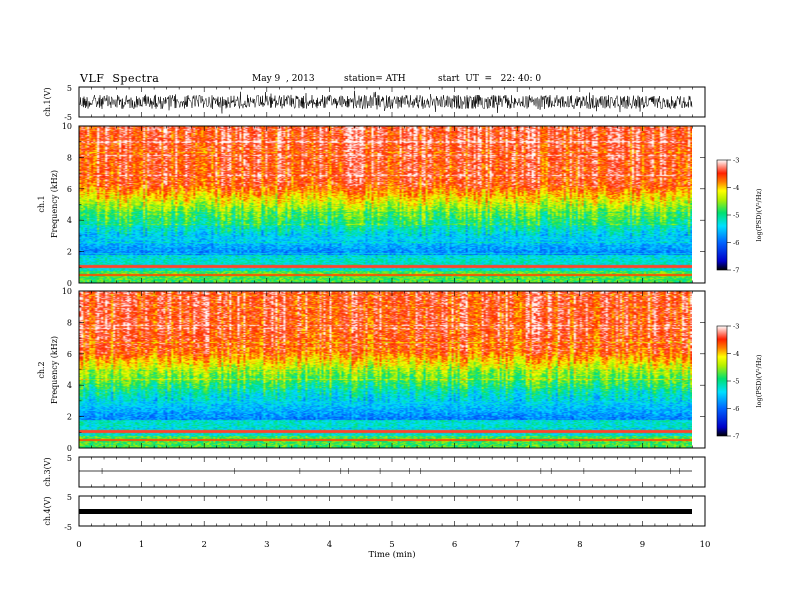 This screenshot has width=792, height=612. Describe the element at coordinates (454, 545) in the screenshot. I see `time-tick-label: 6` at that location.